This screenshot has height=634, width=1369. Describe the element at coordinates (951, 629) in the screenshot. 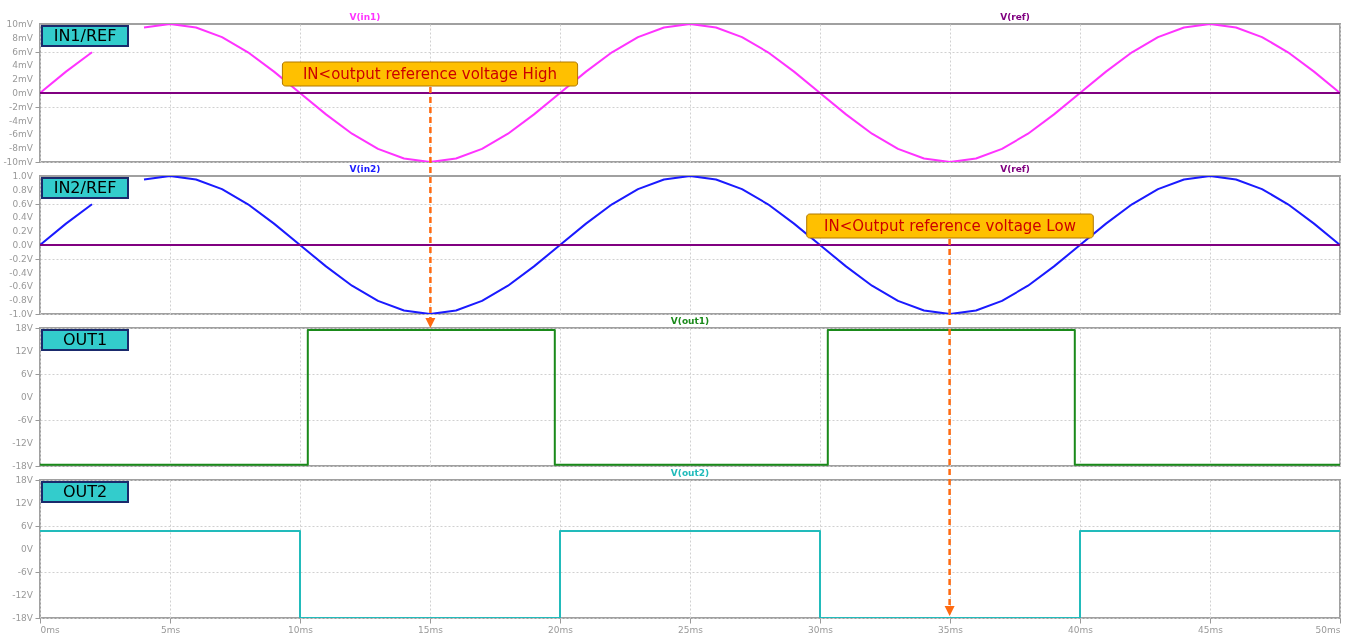

I see `x-tick-label: 35ms` at that location.